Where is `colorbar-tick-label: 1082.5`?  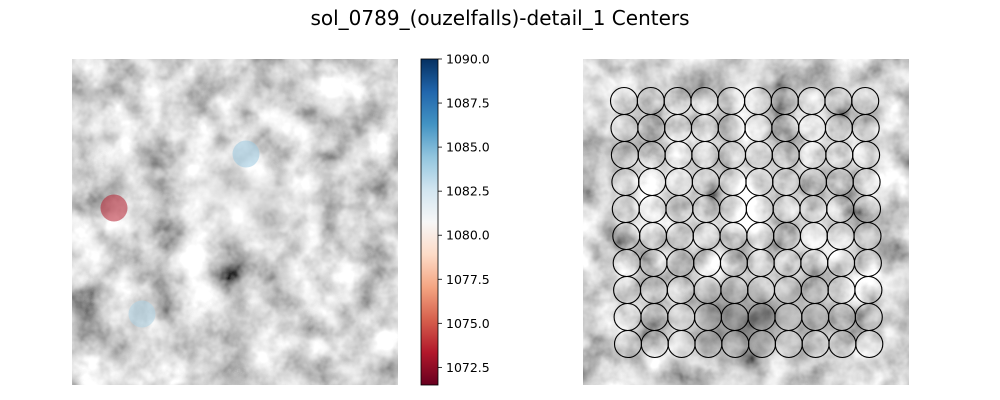 colorbar-tick-label: 1082.5 is located at coordinates (468, 191).